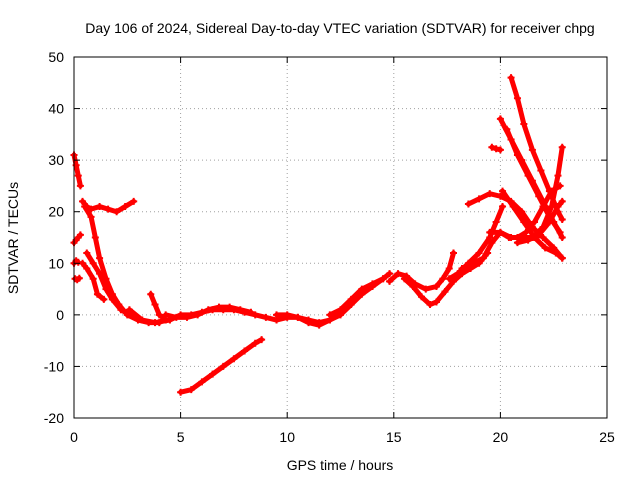 The image size is (640, 480). What do you see at coordinates (56, 160) in the screenshot?
I see `y-tick-label: 30` at bounding box center [56, 160].